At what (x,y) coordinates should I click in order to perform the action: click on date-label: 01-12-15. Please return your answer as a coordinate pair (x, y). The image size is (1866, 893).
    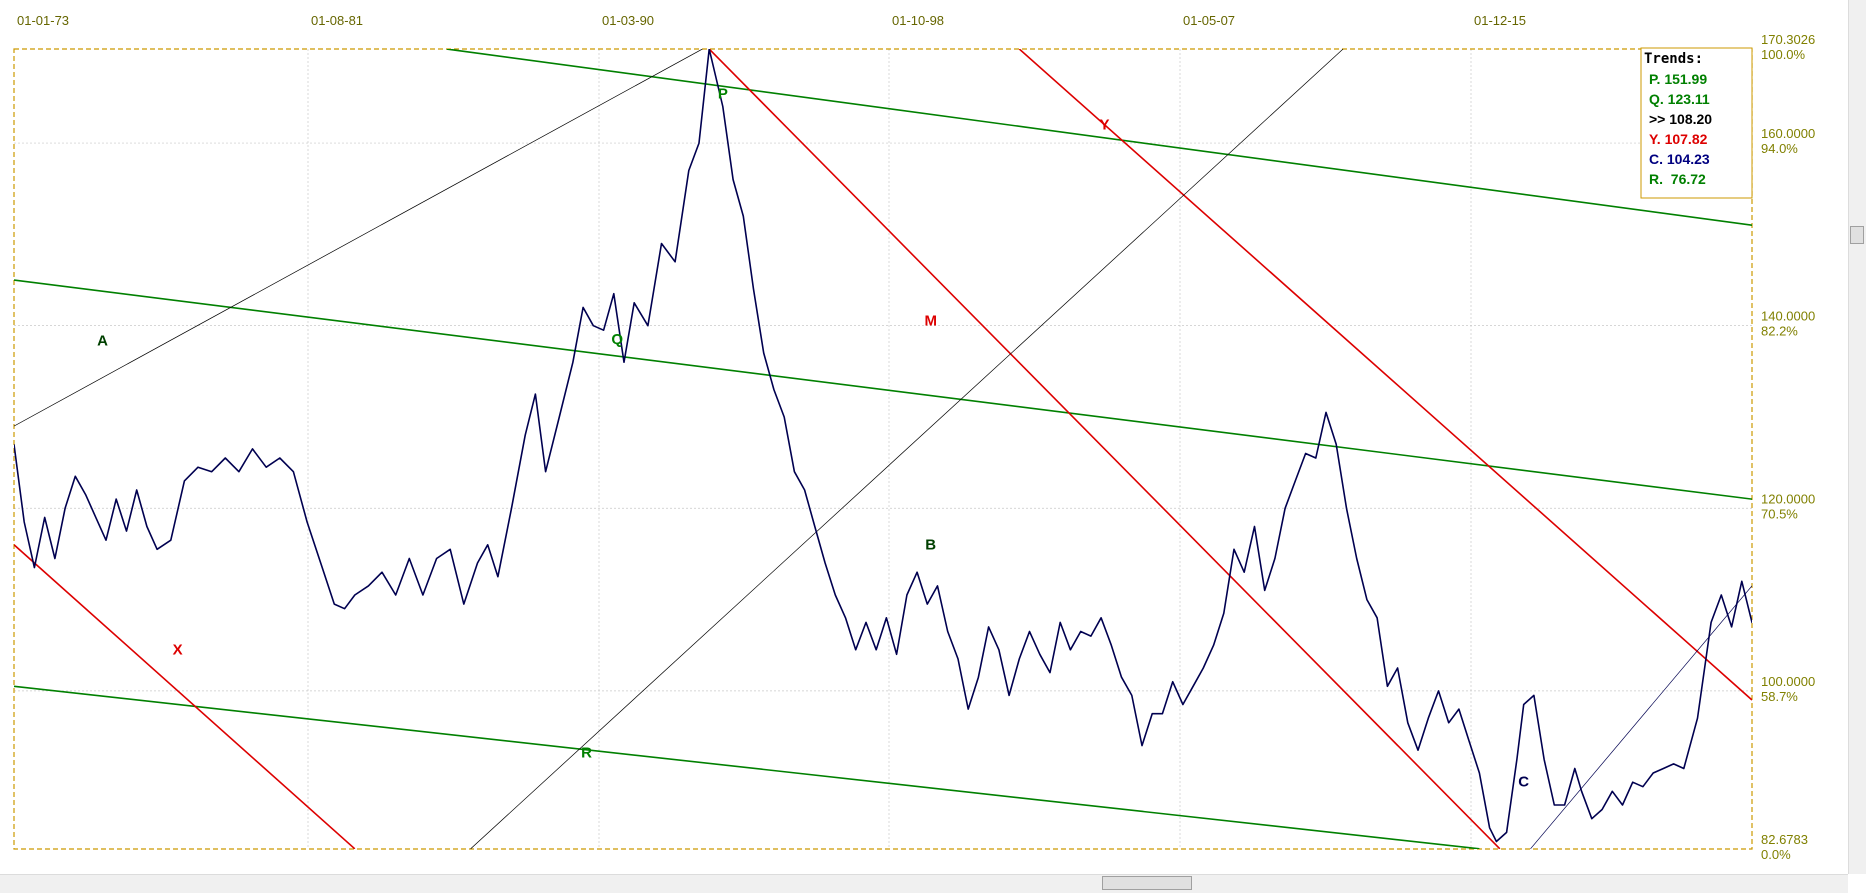
    Looking at the image, I should click on (1500, 20).